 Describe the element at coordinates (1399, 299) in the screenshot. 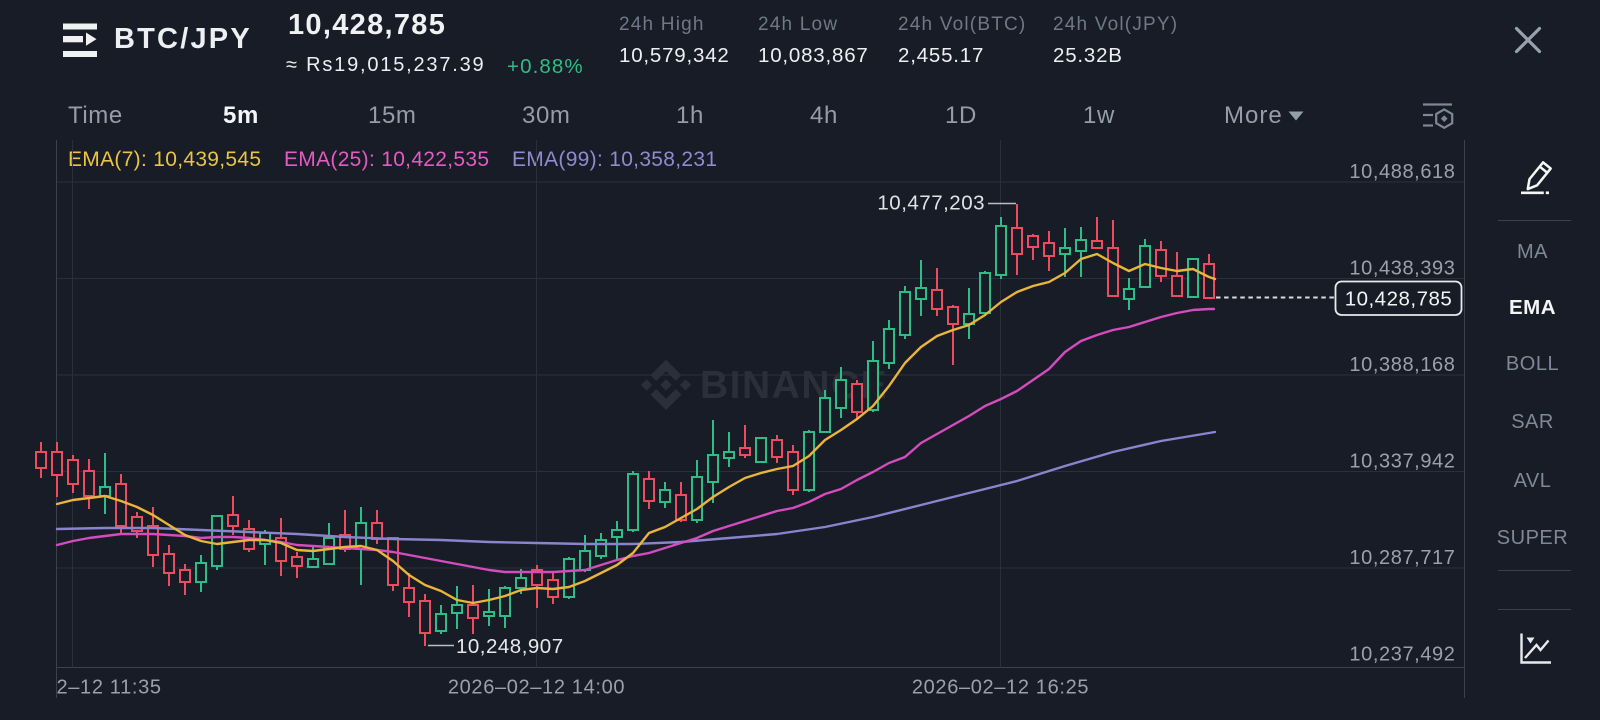

I see `svg-text: 10,428,785` at that location.